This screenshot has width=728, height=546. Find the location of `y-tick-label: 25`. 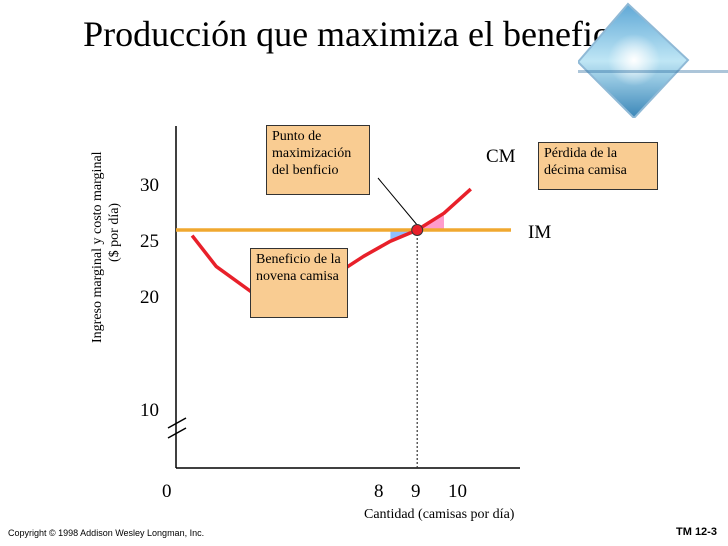

y-tick-label: 25 is located at coordinates (149, 241).